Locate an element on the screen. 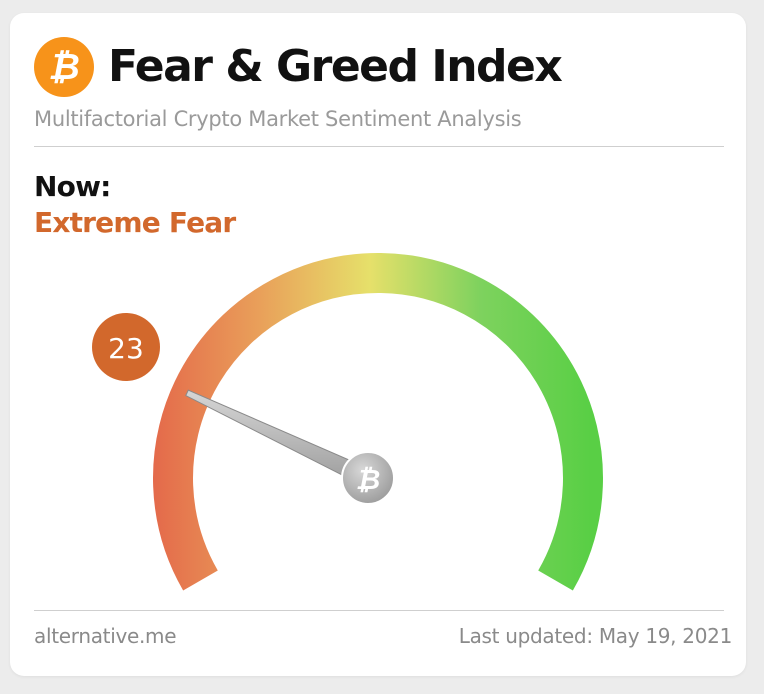 The image size is (764, 694). source-link: alternative.me is located at coordinates (105, 636).